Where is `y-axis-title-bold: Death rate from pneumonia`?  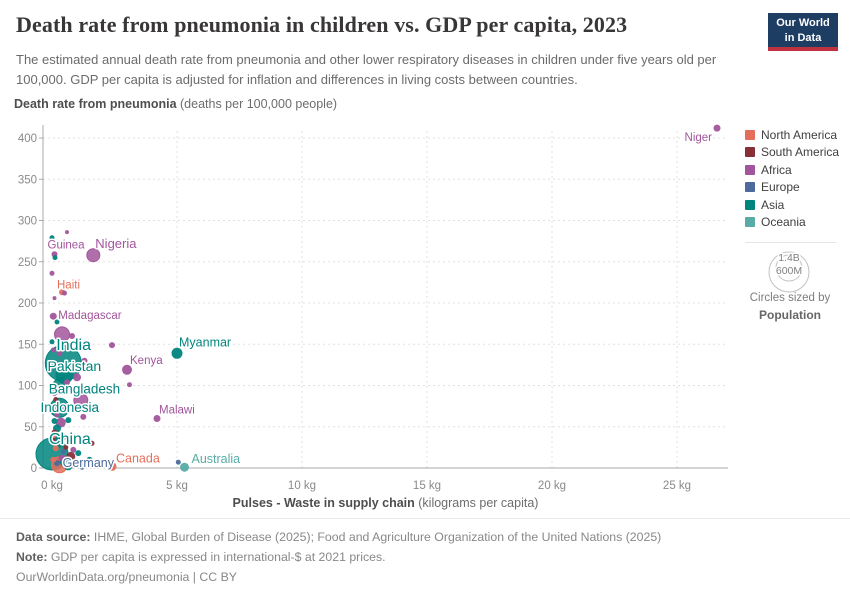
y-axis-title-bold: Death rate from pneumonia is located at coordinates (95, 104).